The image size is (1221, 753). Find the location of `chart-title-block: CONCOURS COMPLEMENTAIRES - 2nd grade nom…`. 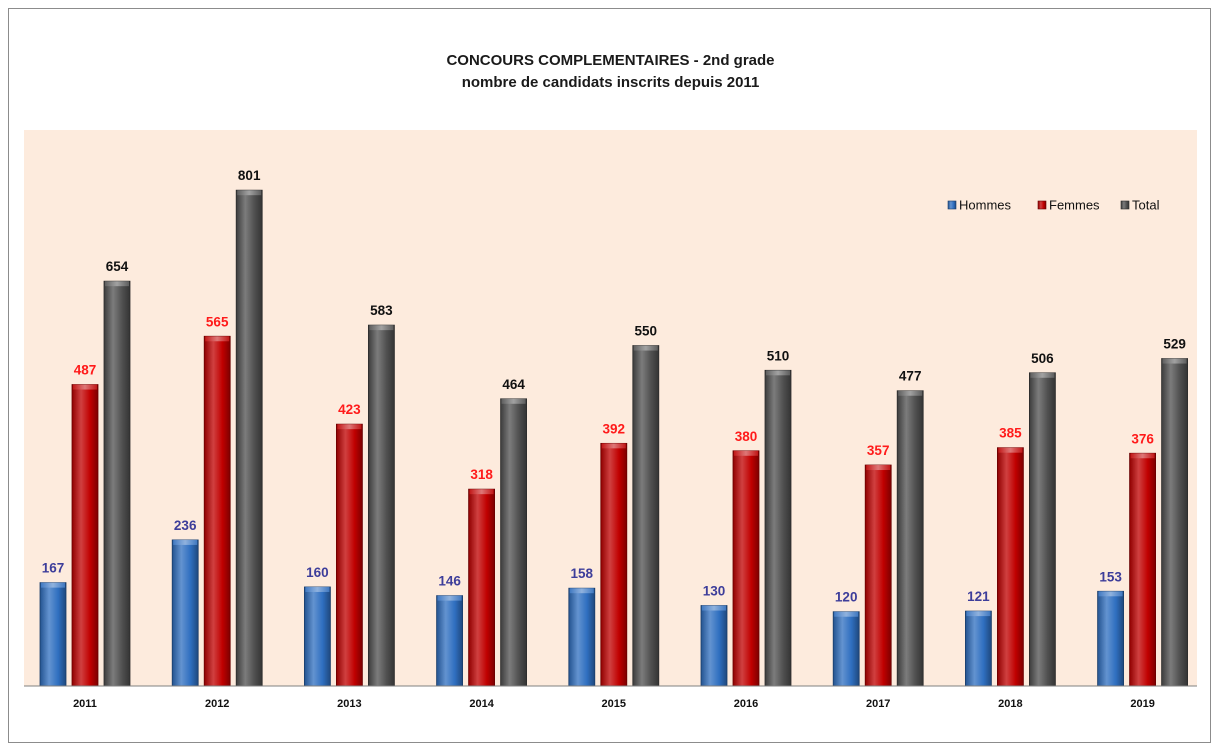

chart-title-block: CONCOURS COMPLEMENTAIRES - 2nd grade nom… is located at coordinates (610, 72).